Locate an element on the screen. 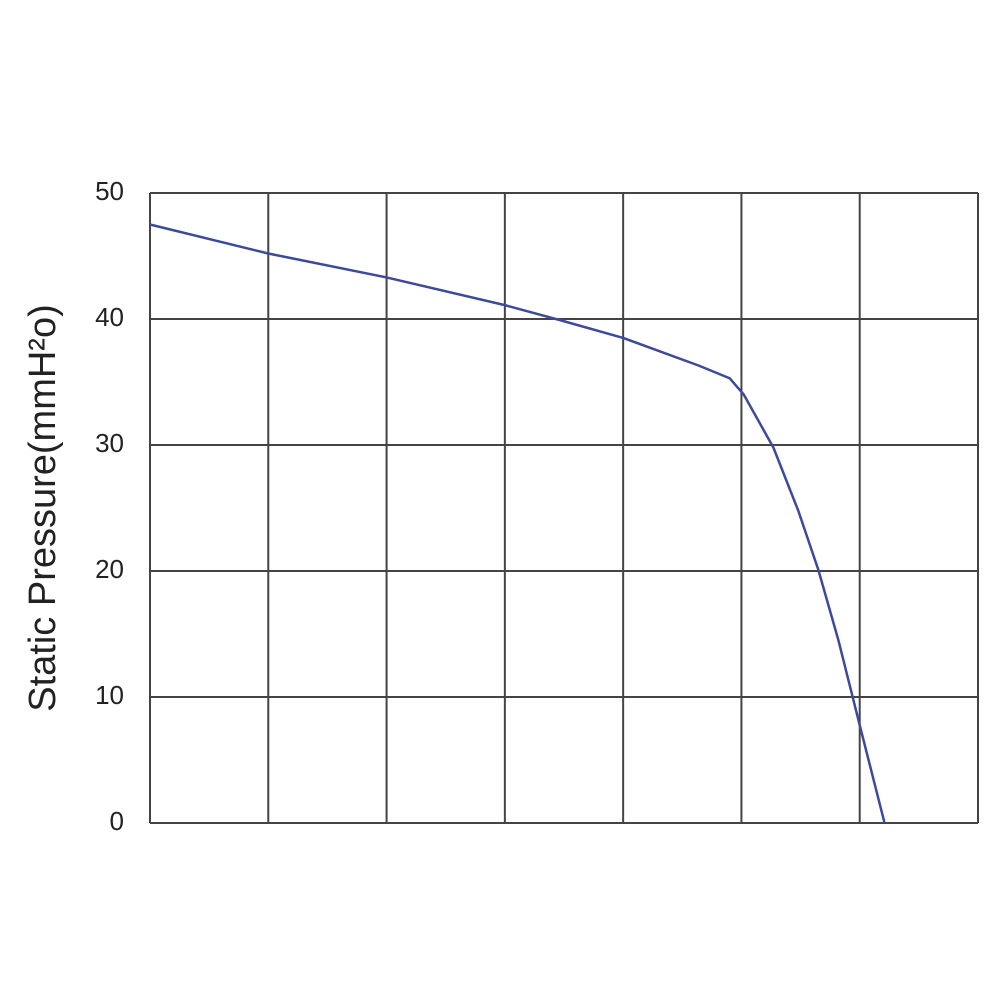 This screenshot has height=996, width=996. y-tick-label: 10 is located at coordinates (109, 695).